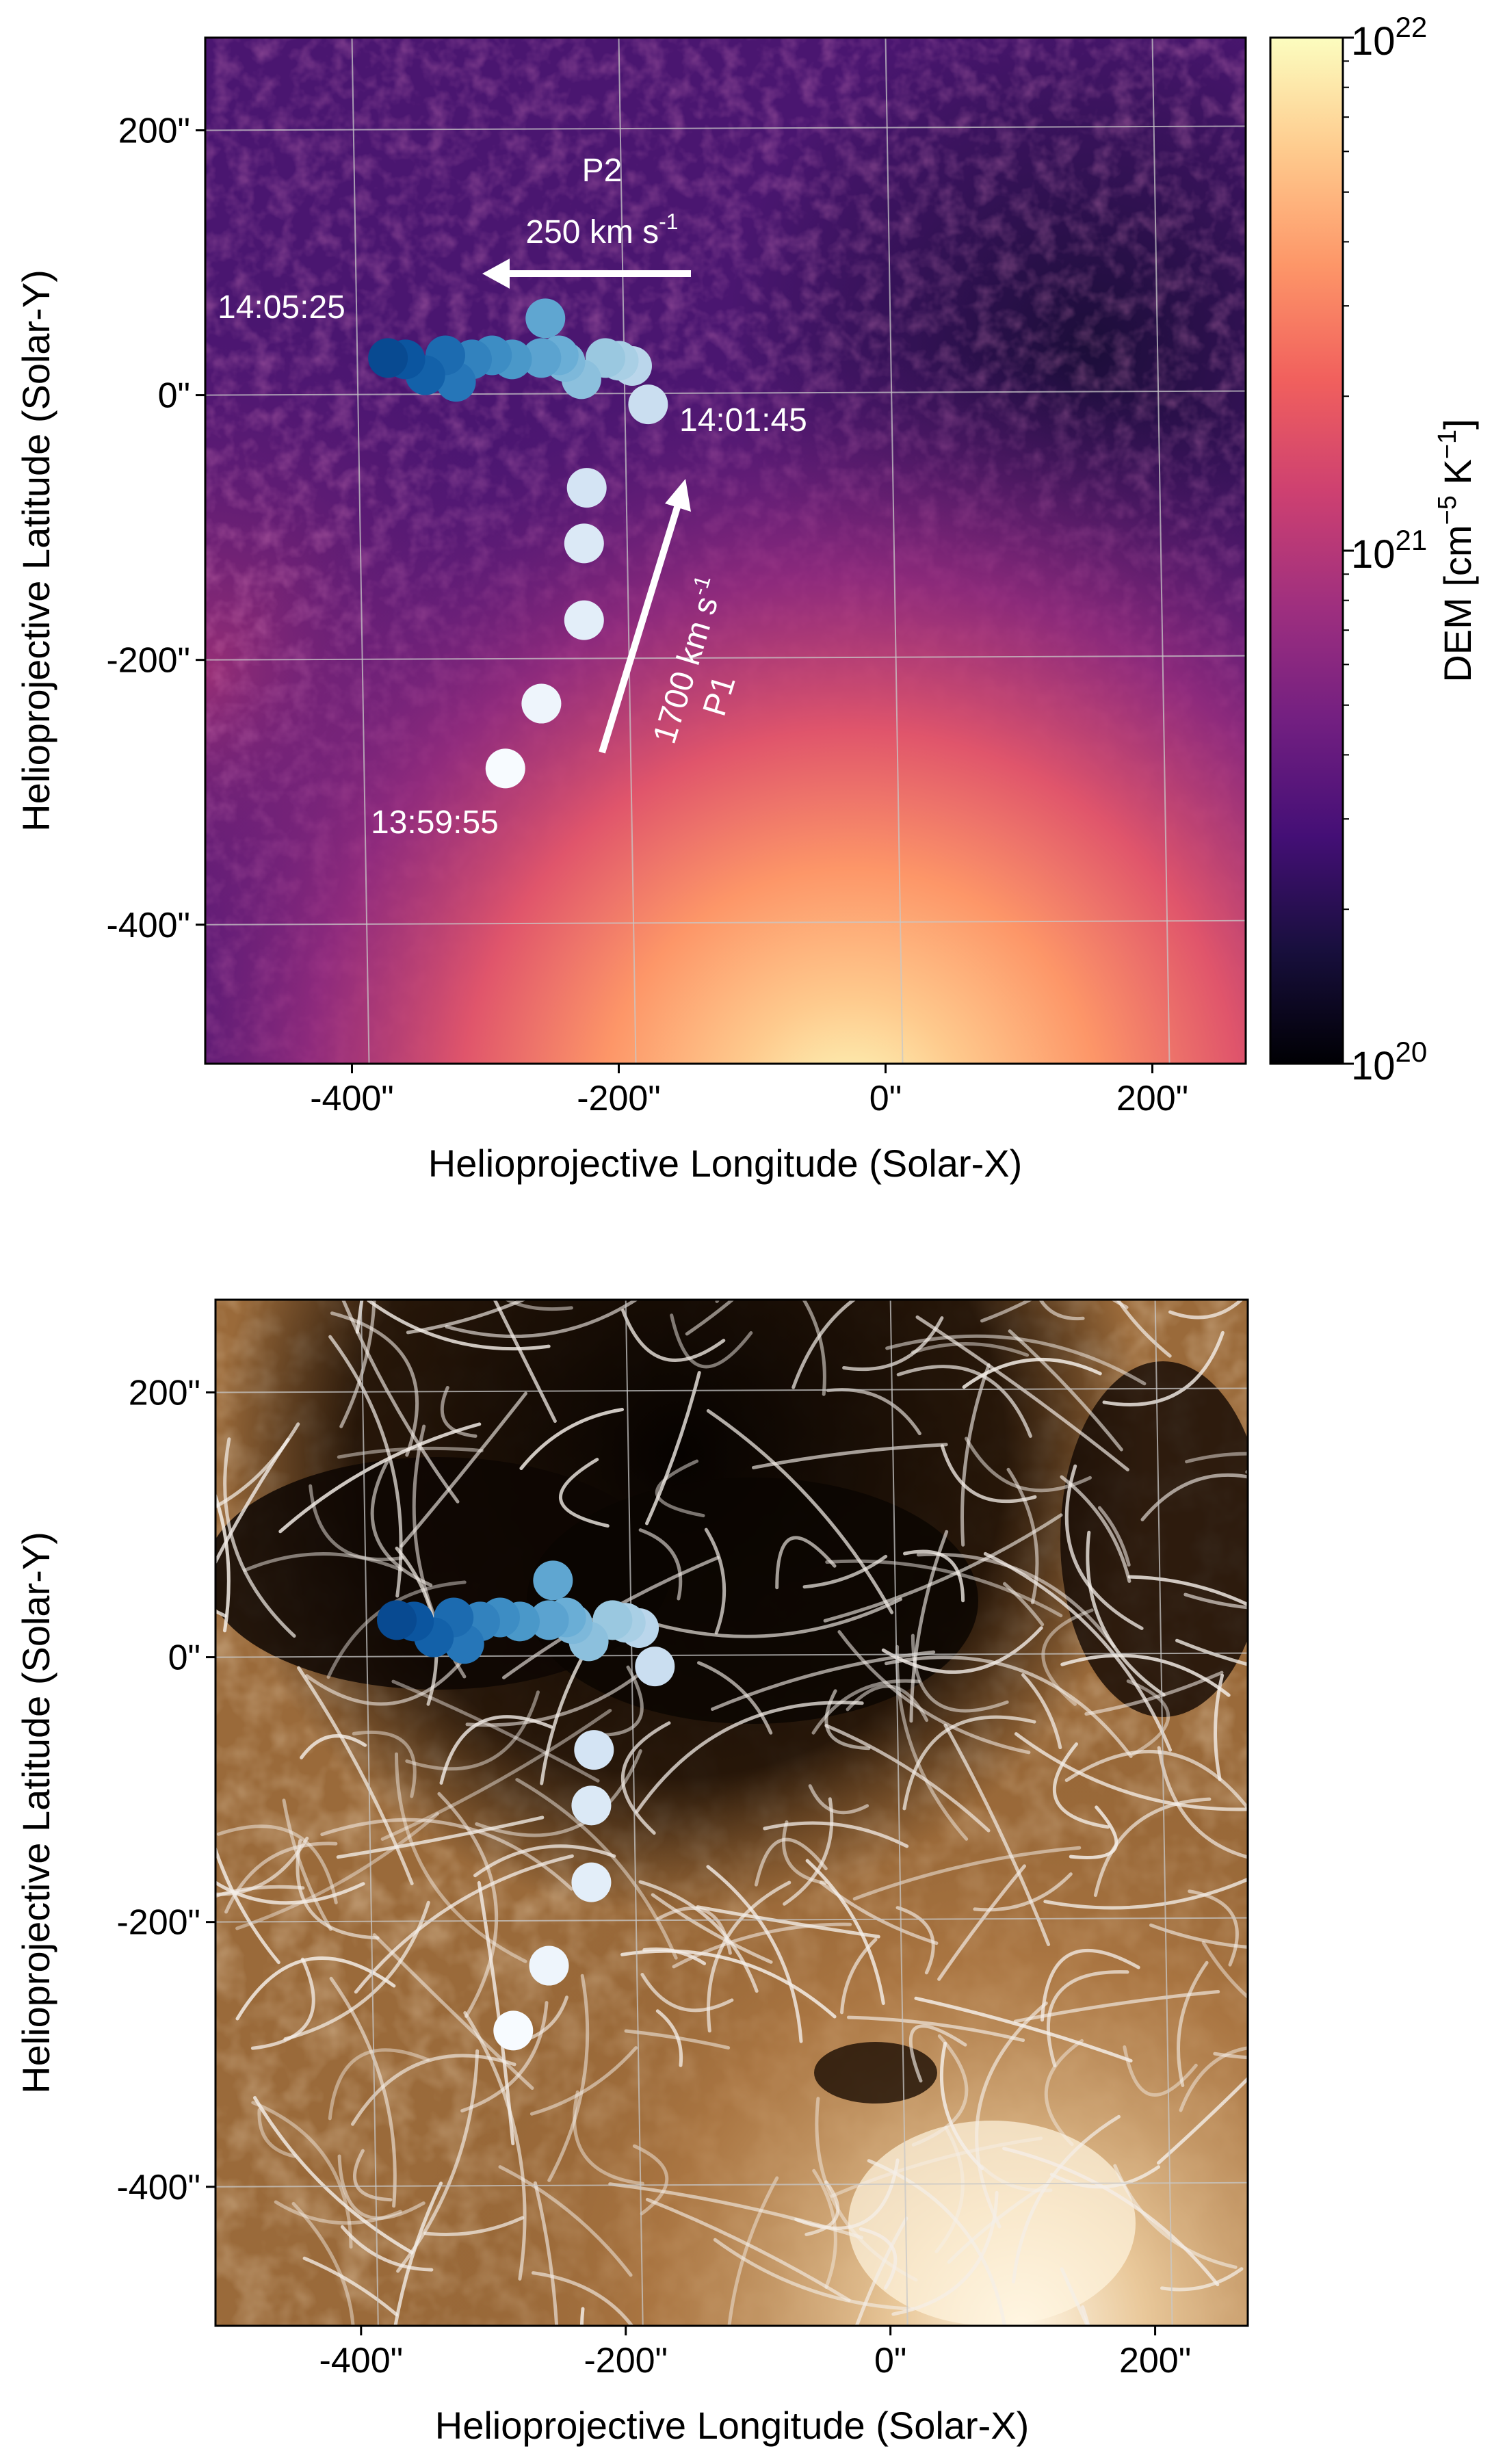 The height and width of the screenshot is (2464, 1505). Describe the element at coordinates (1389, 1062) in the screenshot. I see `colorbar-min-label: 1020` at that location.